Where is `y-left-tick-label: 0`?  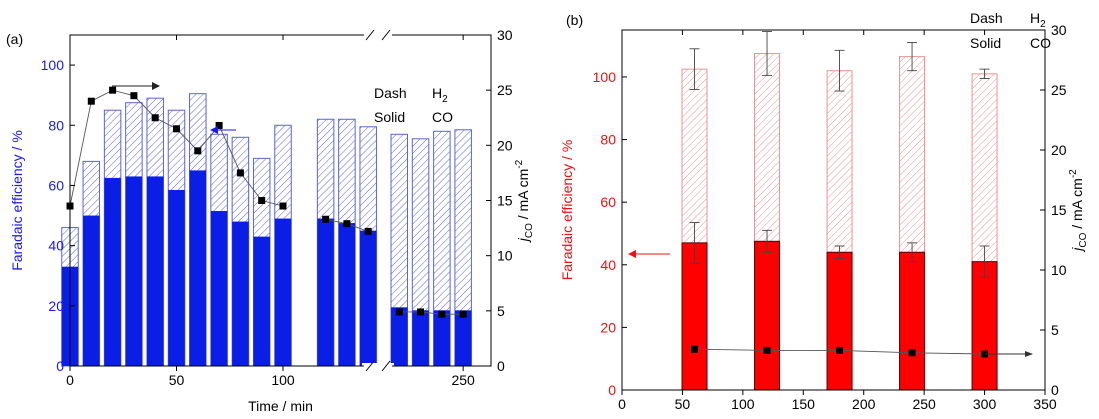
y-left-tick-label: 0 is located at coordinates (612, 390).